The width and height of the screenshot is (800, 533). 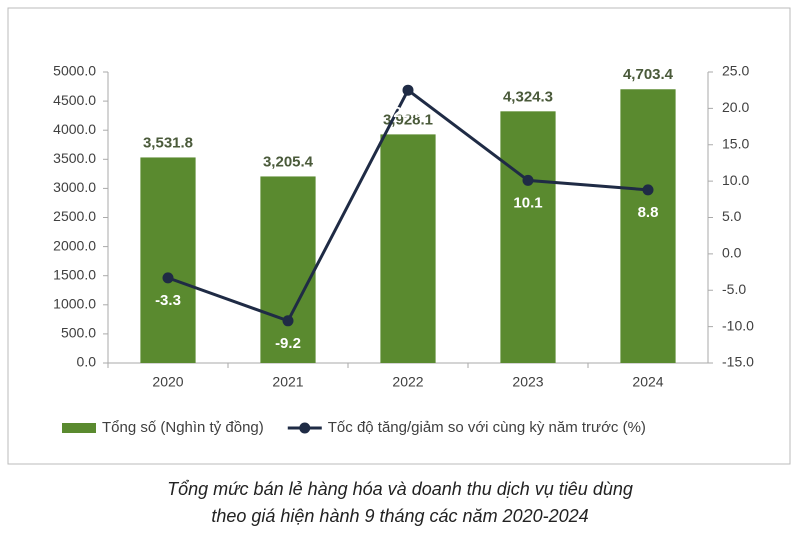 What do you see at coordinates (74, 216) in the screenshot?
I see `y-tick-label: 2500.0` at bounding box center [74, 216].